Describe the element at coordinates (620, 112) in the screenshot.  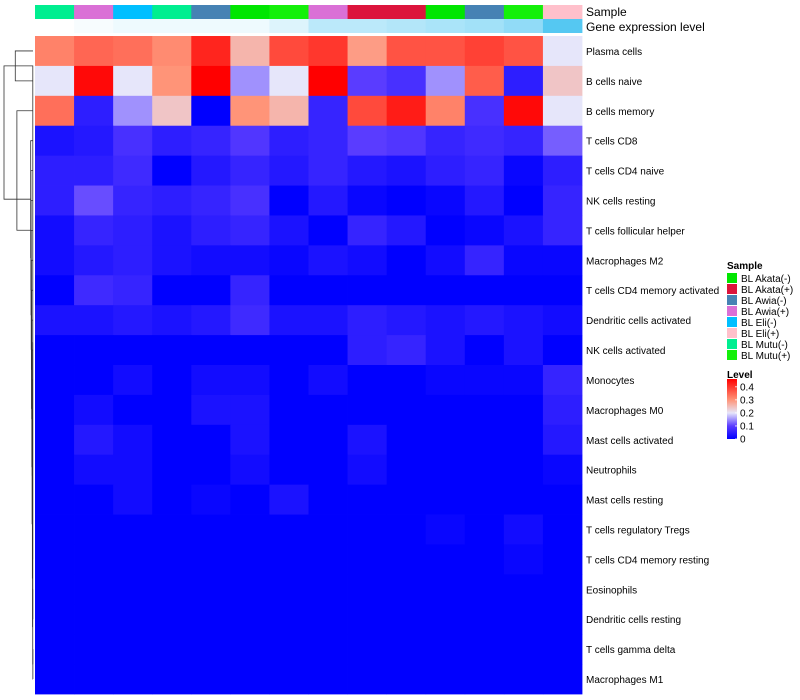
I see `row-label: B cells memory` at that location.